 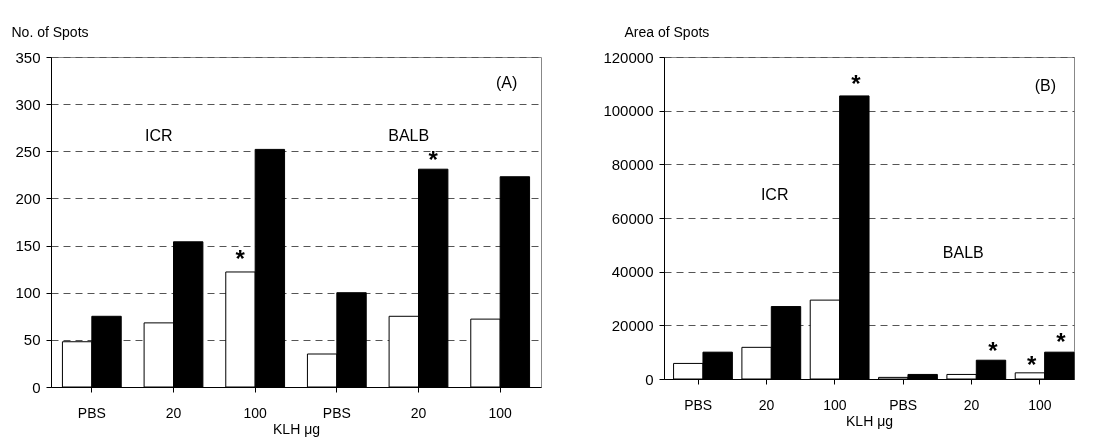 What do you see at coordinates (28, 151) in the screenshot?
I see `y-tick-label: 250` at bounding box center [28, 151].